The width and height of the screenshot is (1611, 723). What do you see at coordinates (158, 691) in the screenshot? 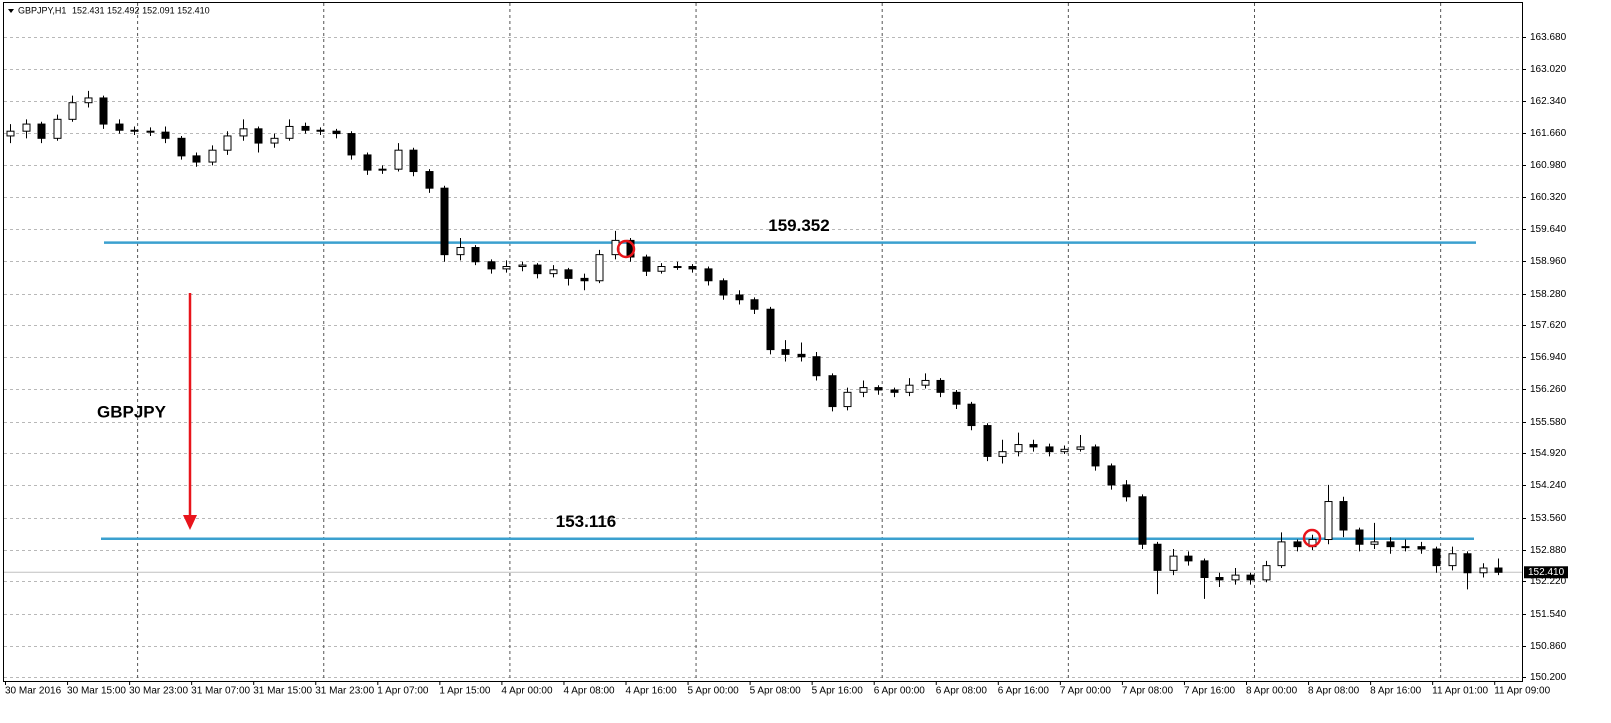
I see `x-tick-label: 30 Mar 23:00` at bounding box center [158, 691].